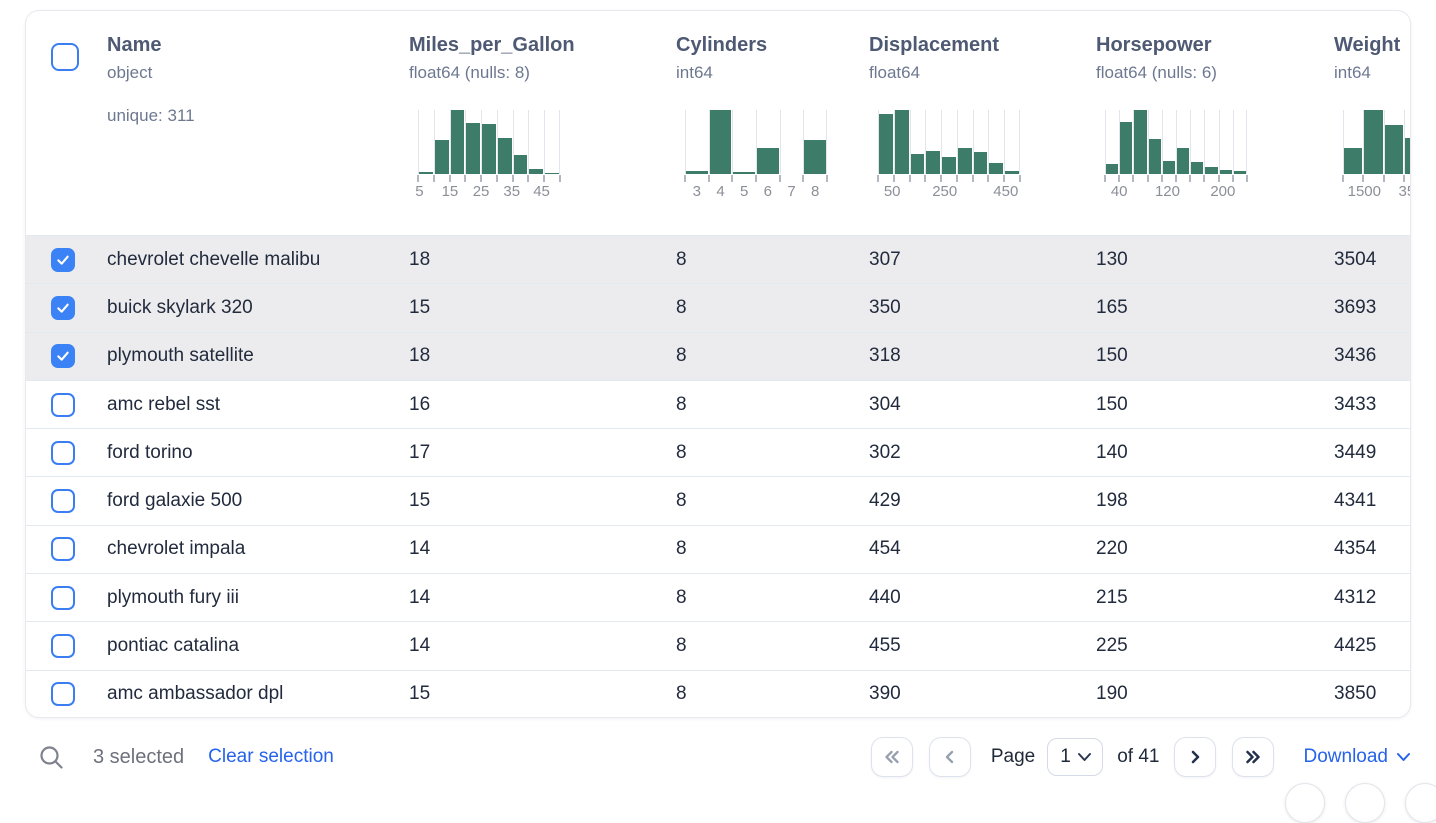 This screenshot has height=823, width=1436. Describe the element at coordinates (1364, 191) in the screenshot. I see `histogram-tick-label: 1500` at that location.